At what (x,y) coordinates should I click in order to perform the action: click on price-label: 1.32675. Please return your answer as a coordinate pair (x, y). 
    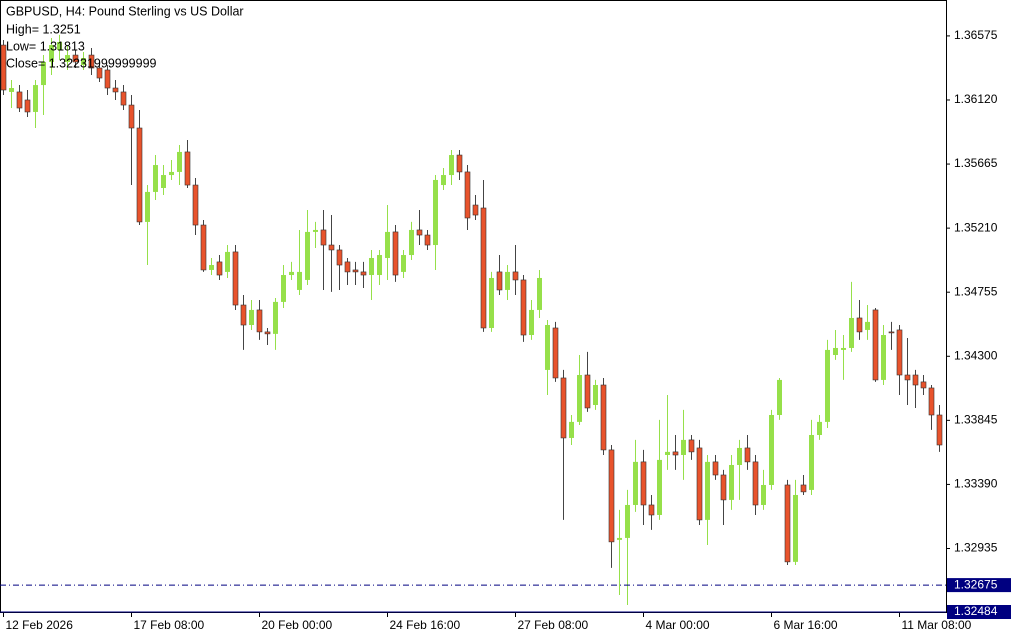
    Looking at the image, I should click on (976, 584).